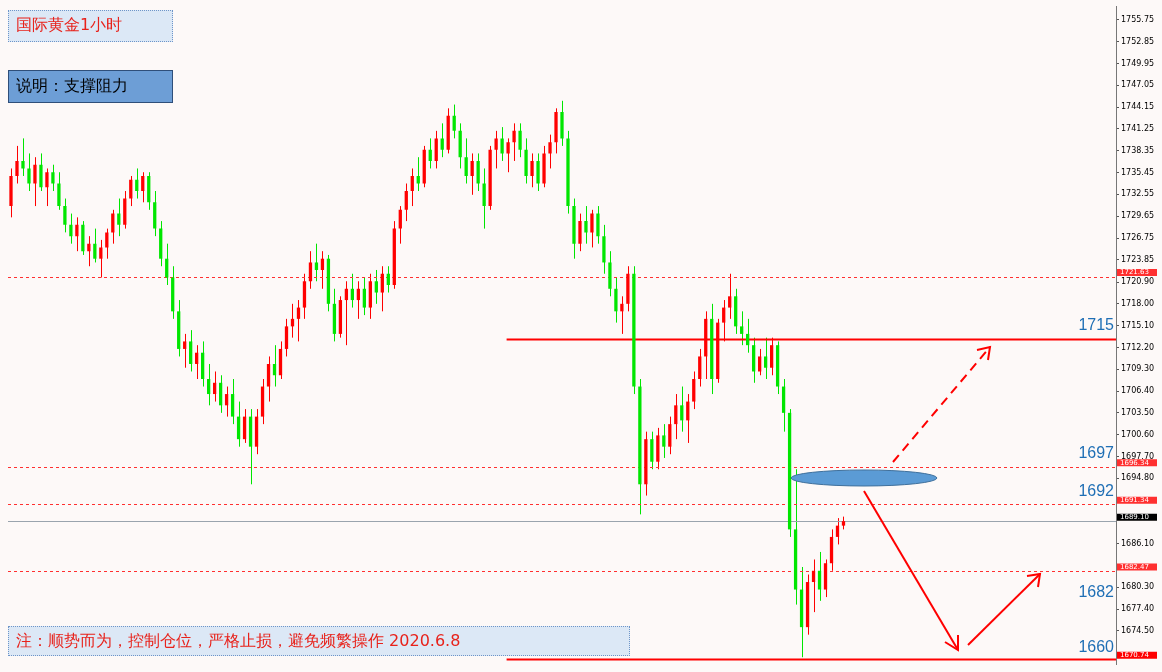 The image size is (1162, 672). What do you see at coordinates (1096, 453) in the screenshot?
I see `annotation: 1697` at bounding box center [1096, 453].